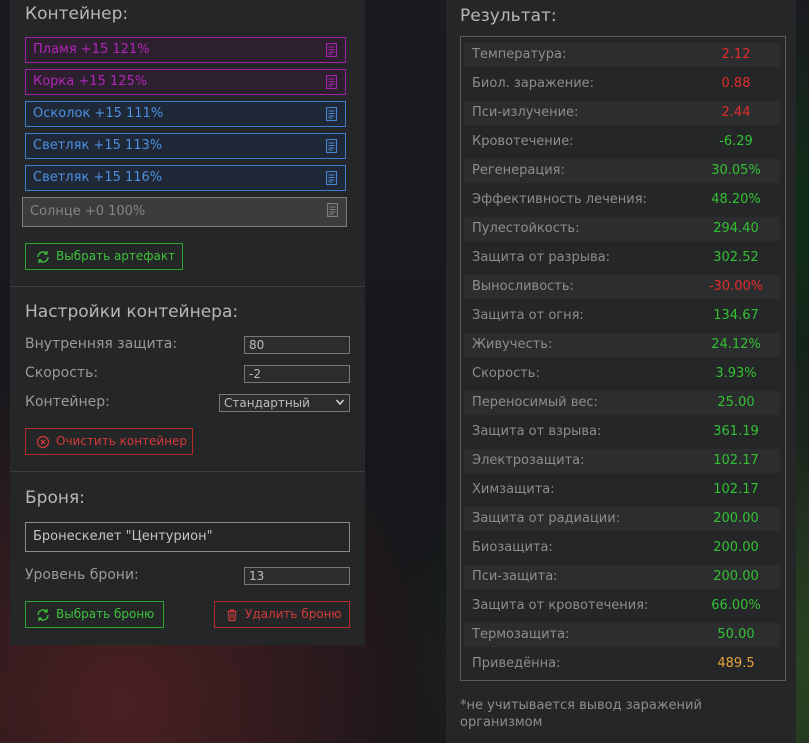 The height and width of the screenshot is (743, 809). What do you see at coordinates (736, 112) in the screenshot?
I see `stat-value: 2.44` at bounding box center [736, 112].